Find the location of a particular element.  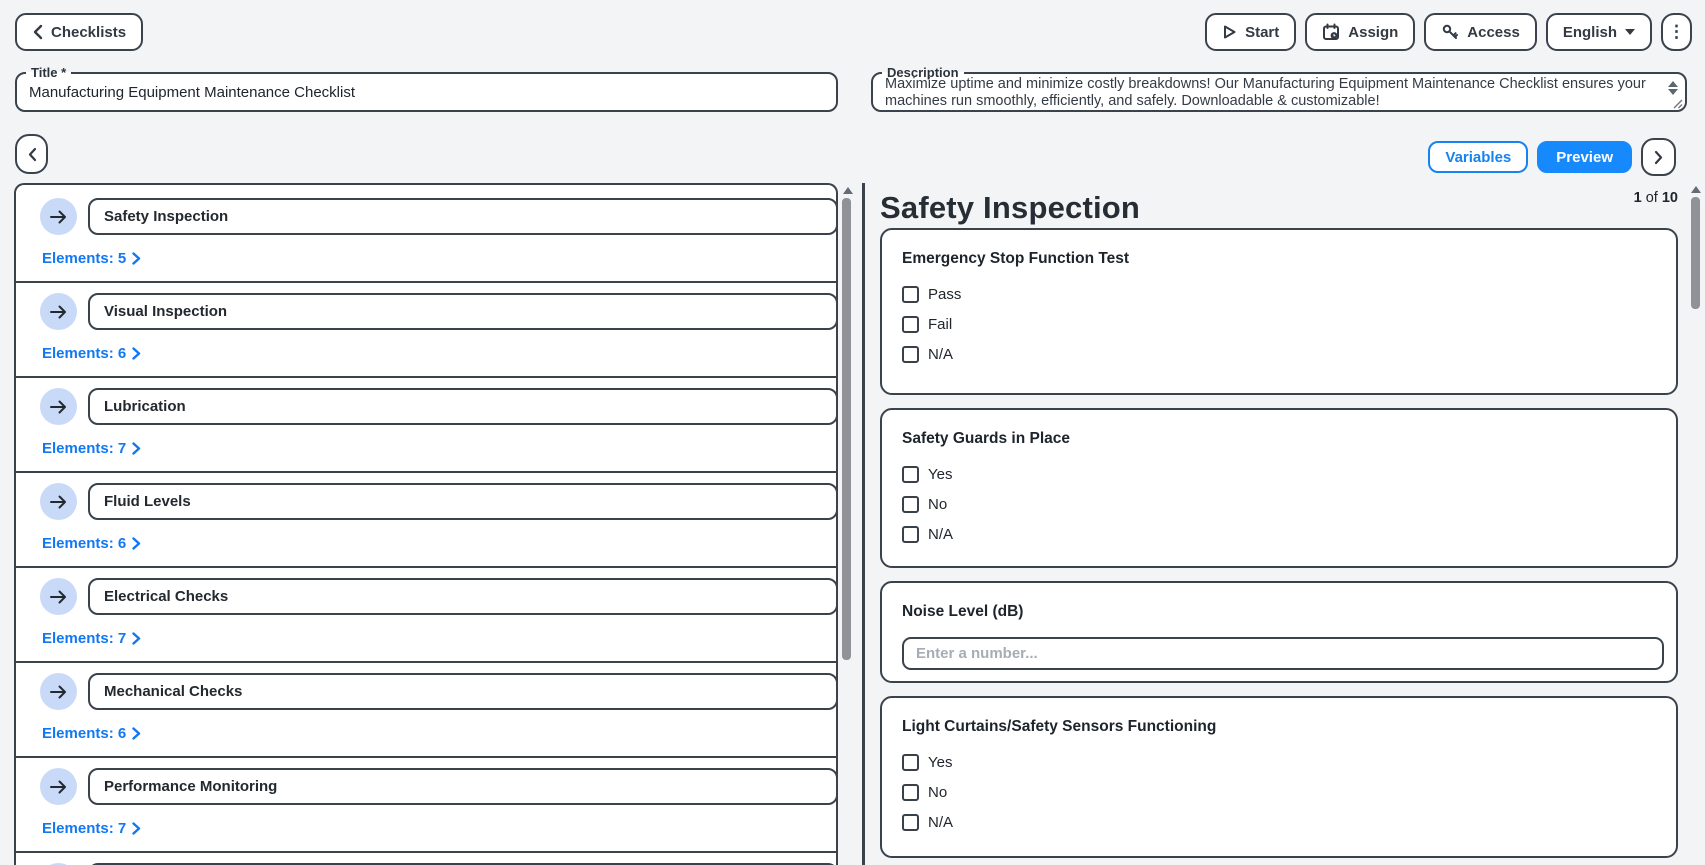

option-row: N/A is located at coordinates (1280, 534).